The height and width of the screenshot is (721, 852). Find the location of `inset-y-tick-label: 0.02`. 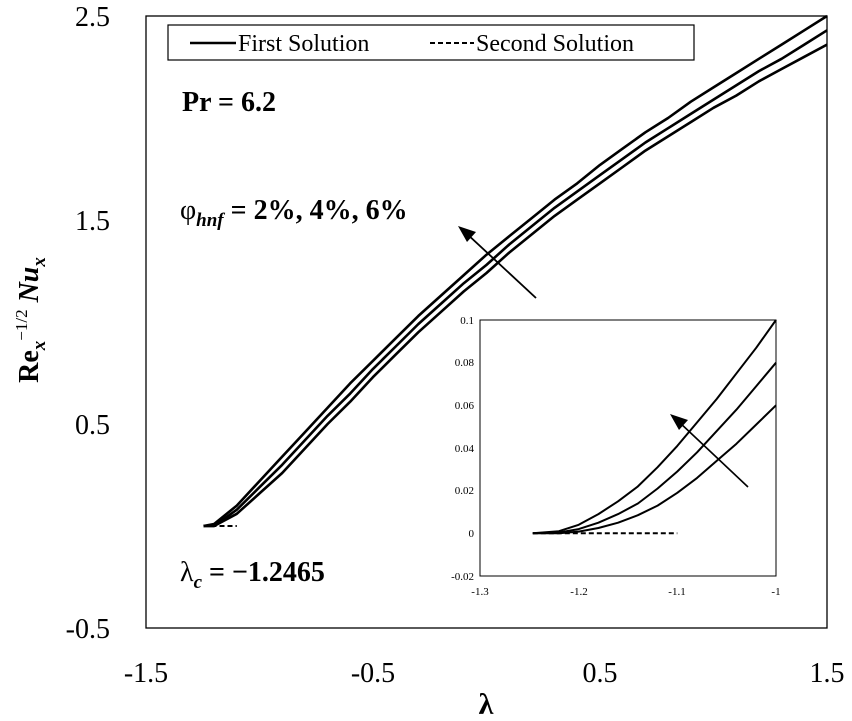

inset-y-tick-label: 0.02 is located at coordinates (464, 491).